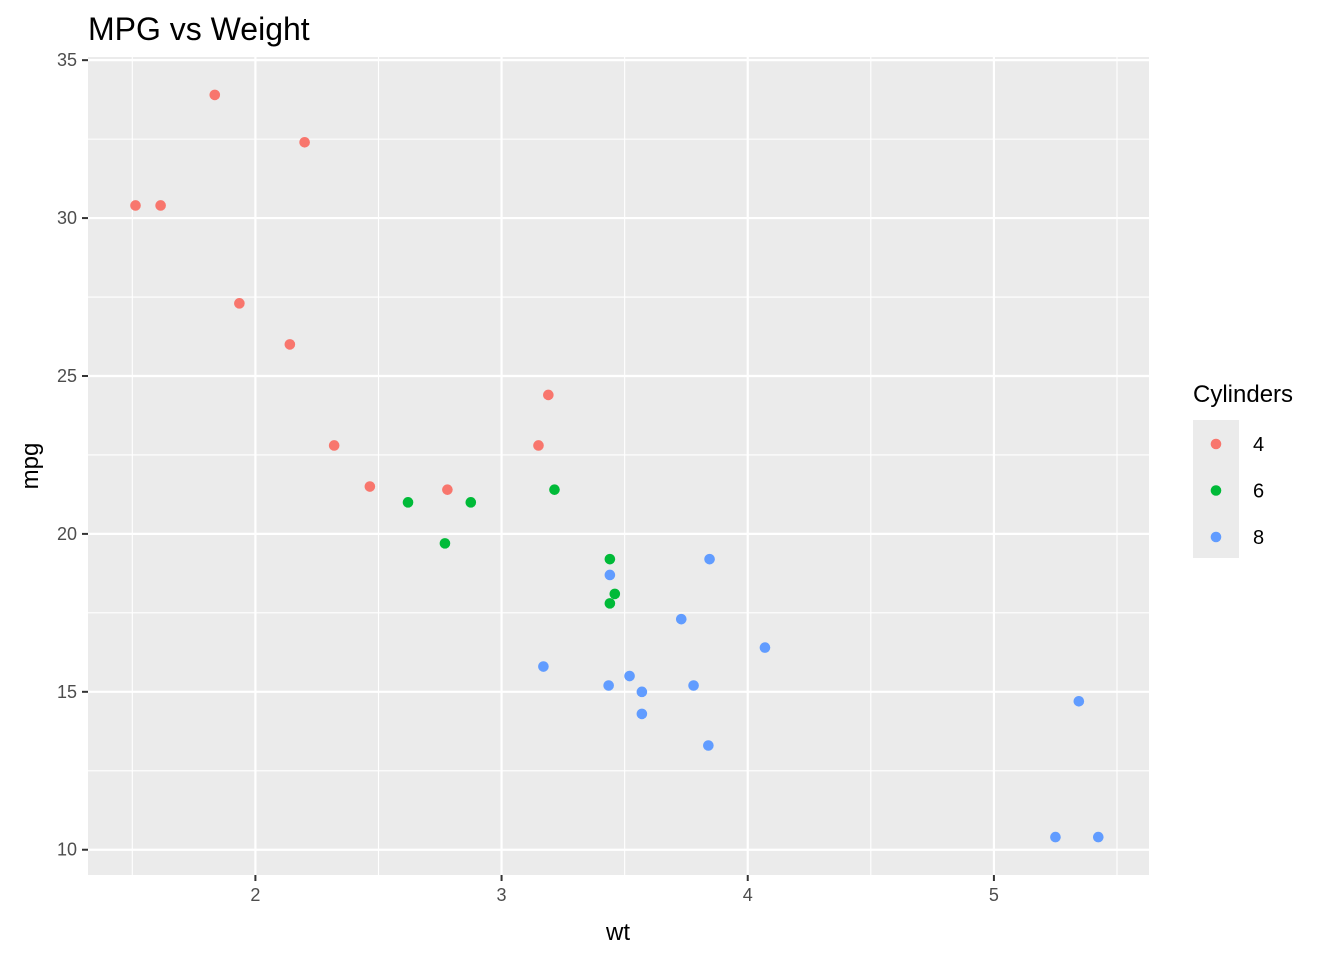 This screenshot has width=1344, height=960. I want to click on x-axis: 2 3 4 5, so click(624, 890).